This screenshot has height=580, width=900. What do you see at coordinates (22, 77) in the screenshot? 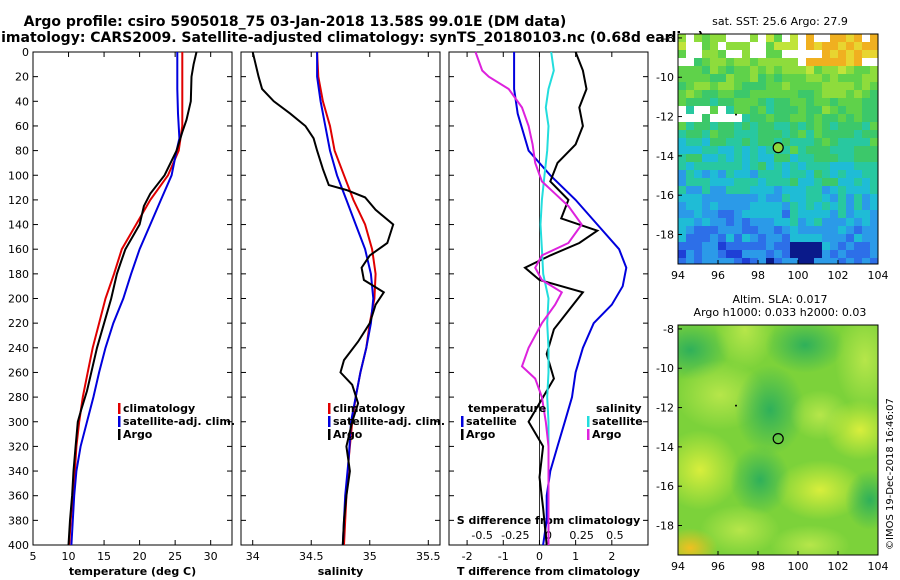
I see `depth-tick-label: 20` at bounding box center [22, 77].